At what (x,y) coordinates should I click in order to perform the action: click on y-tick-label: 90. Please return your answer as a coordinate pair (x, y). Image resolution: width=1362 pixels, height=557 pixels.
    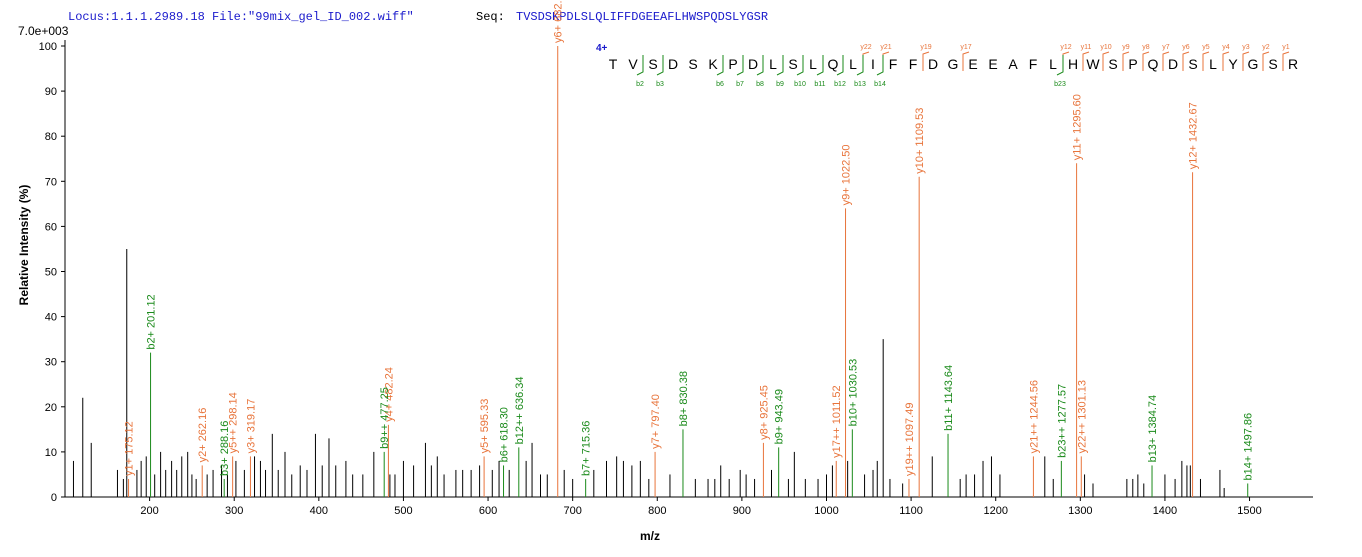
    Looking at the image, I should click on (51, 92).